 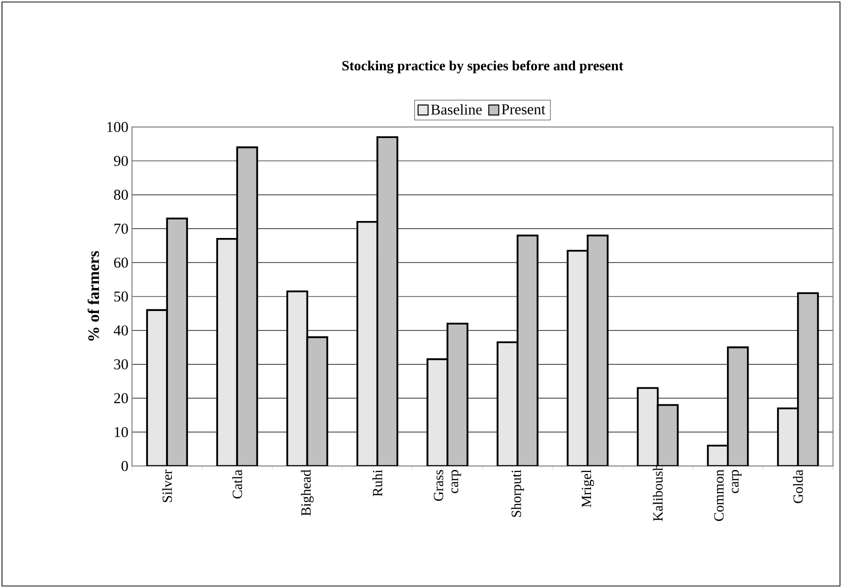 What do you see at coordinates (121, 296) in the screenshot?
I see `y-tick-label: 50` at bounding box center [121, 296].